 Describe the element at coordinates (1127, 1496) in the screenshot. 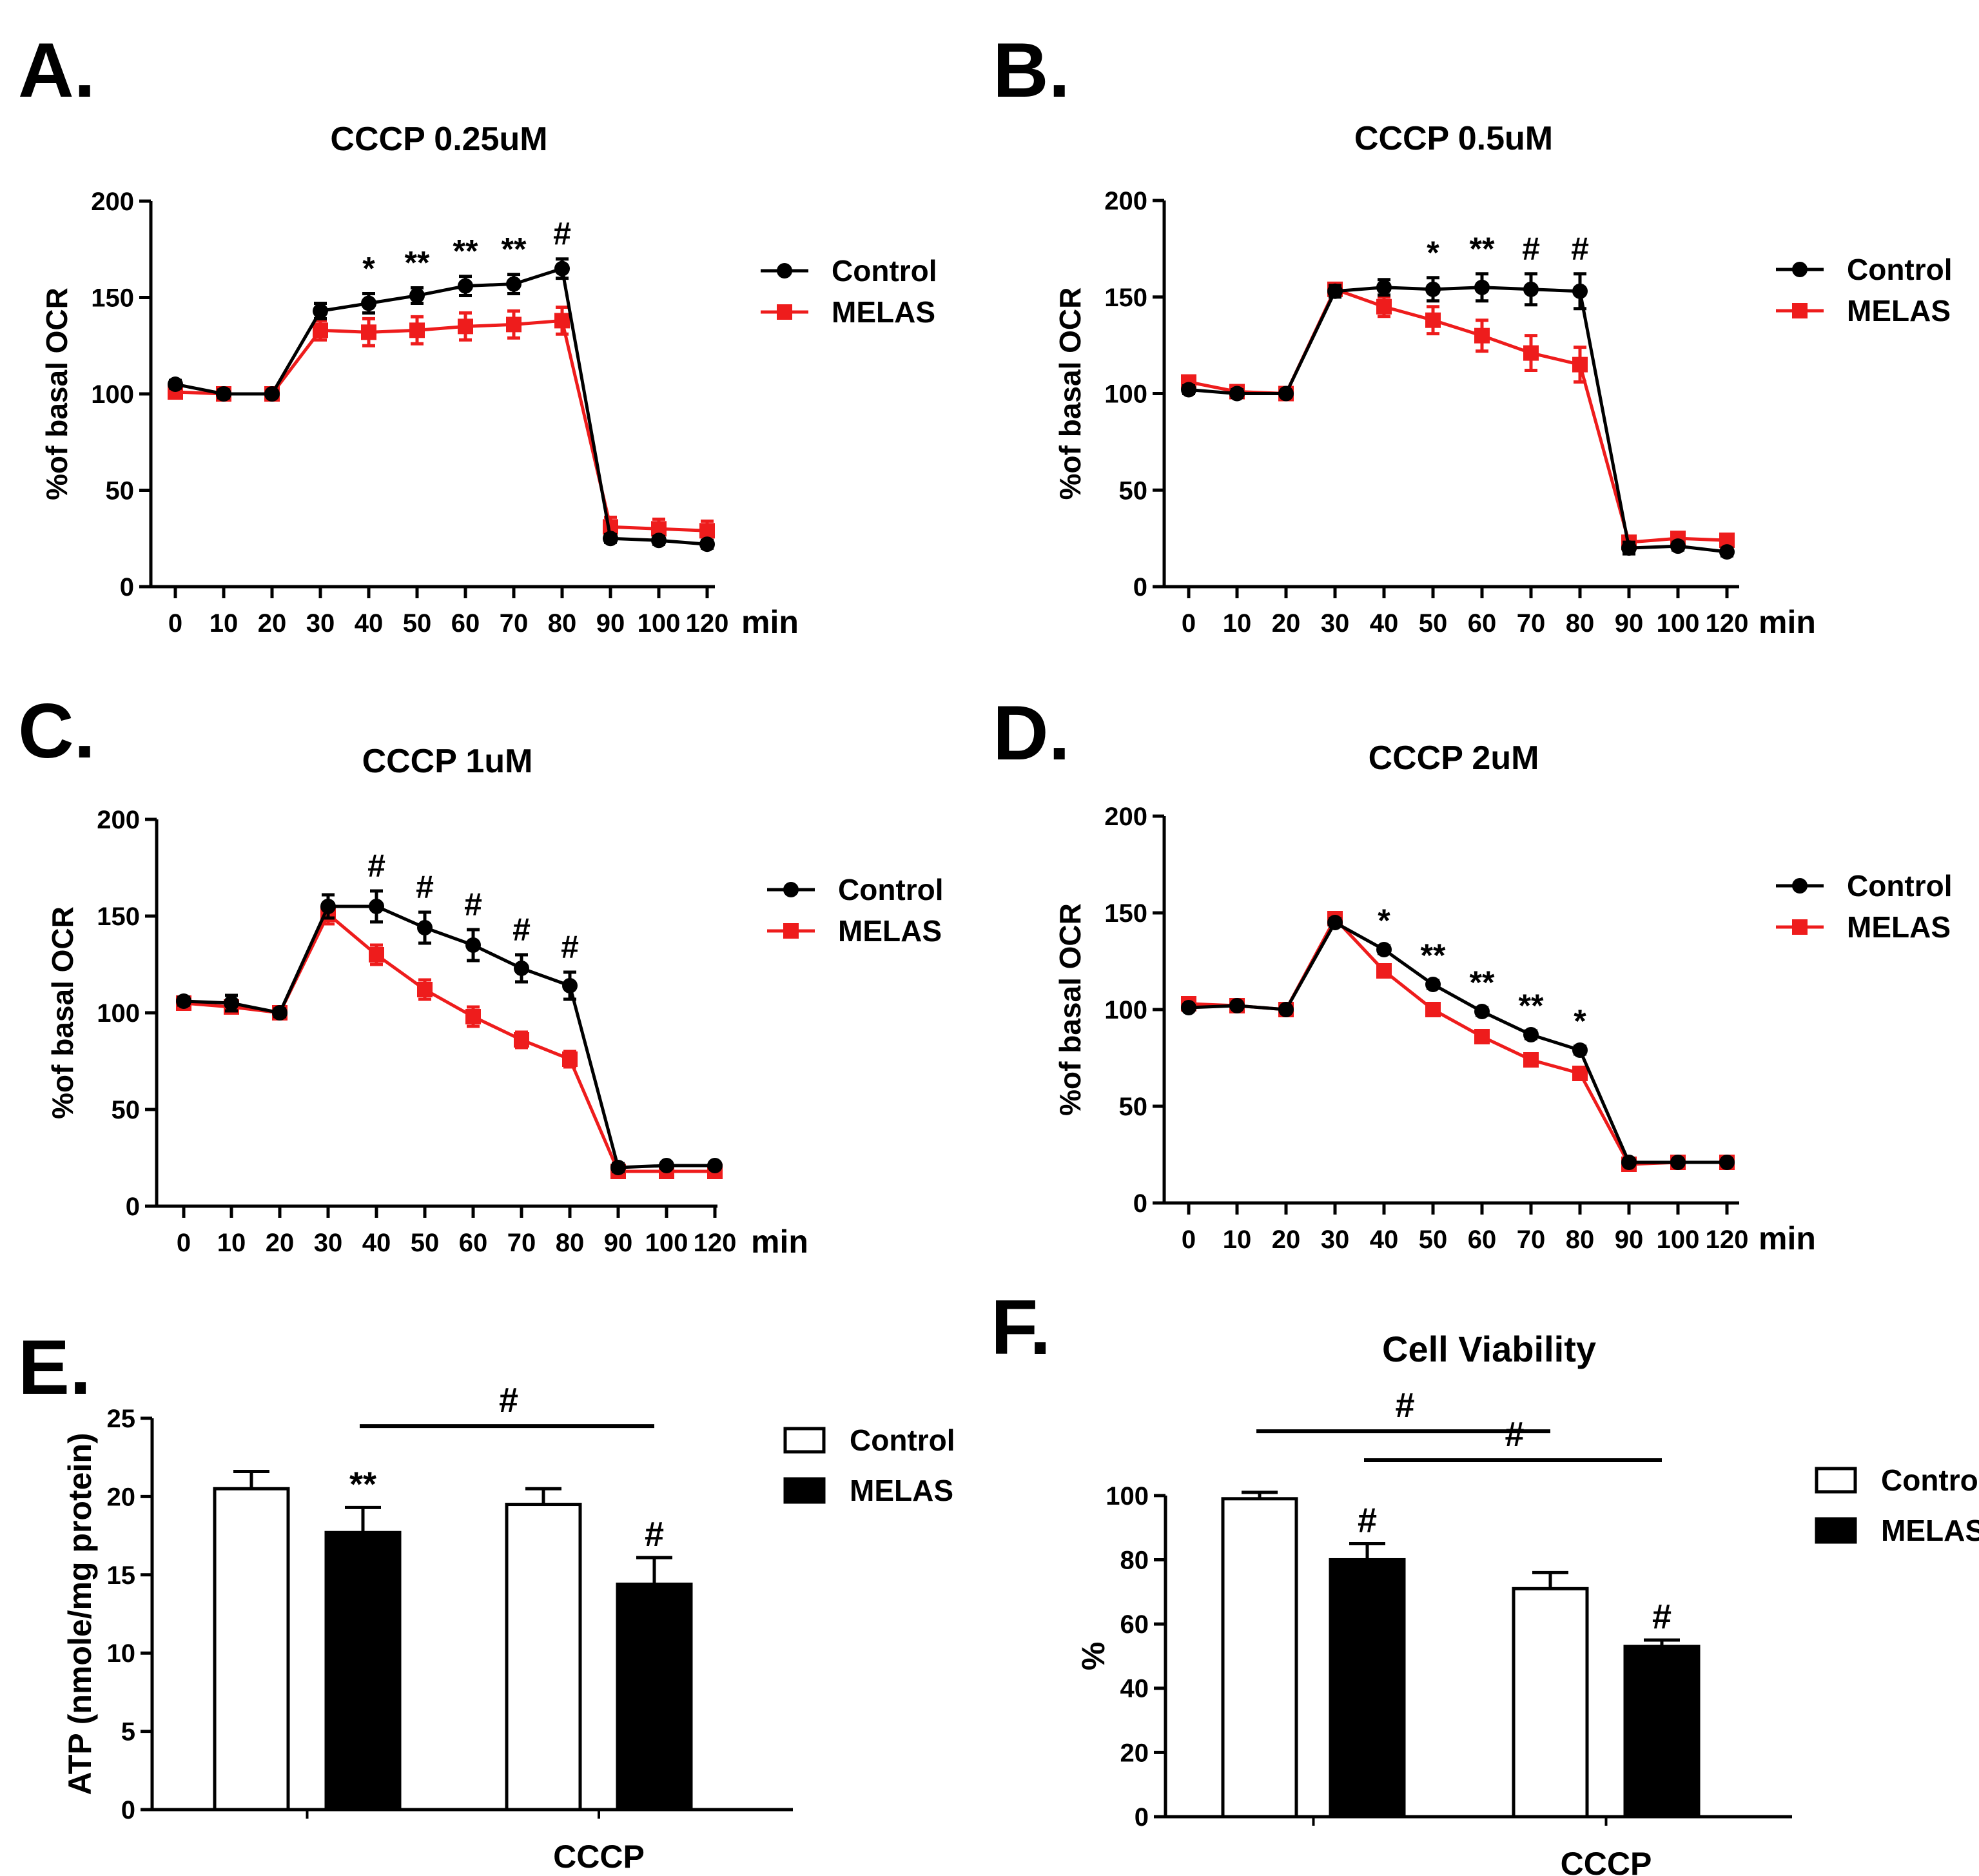

I see `y-tick-label: 100` at that location.